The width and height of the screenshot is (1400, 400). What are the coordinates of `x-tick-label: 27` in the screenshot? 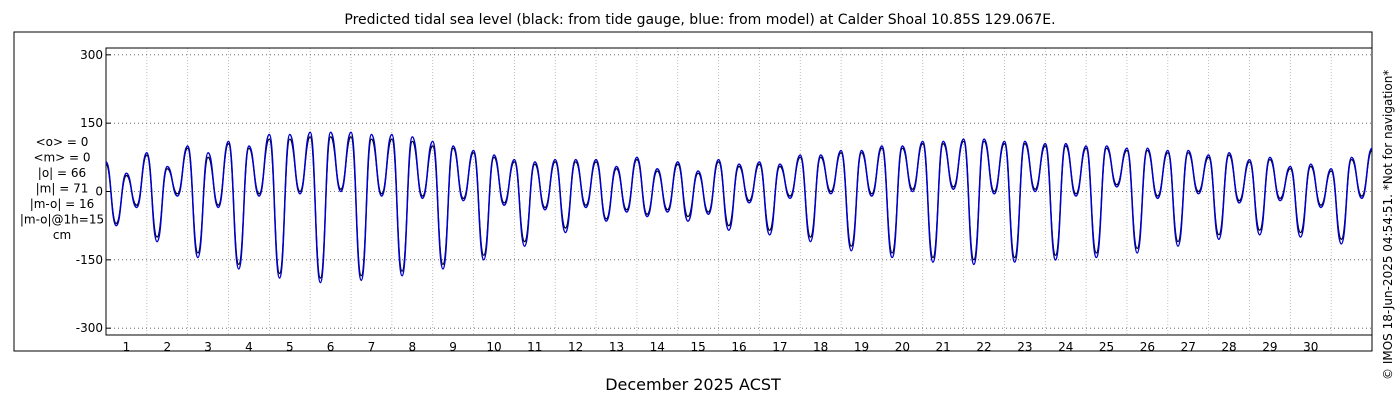 It's located at (1188, 347).